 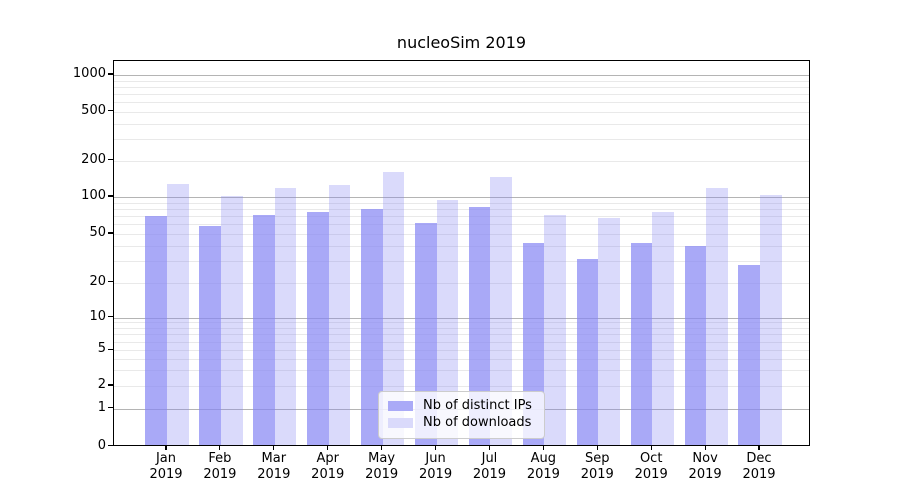 I want to click on bar-distinct-ips-dec, so click(x=749, y=354).